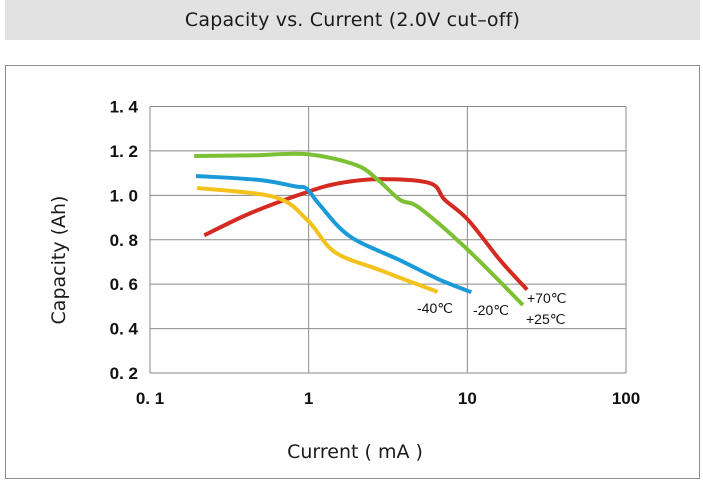 The width and height of the screenshot is (703, 485). I want to click on y-tick-labels: 1. 4 1. 2 1. 0 0. 8 0. 6 0. 4 0. 2, so click(124, 241).